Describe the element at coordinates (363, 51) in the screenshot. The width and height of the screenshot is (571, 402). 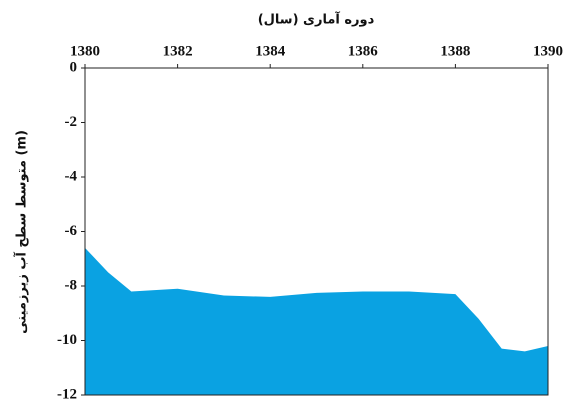
I see `x-tick-label: 1386` at that location.